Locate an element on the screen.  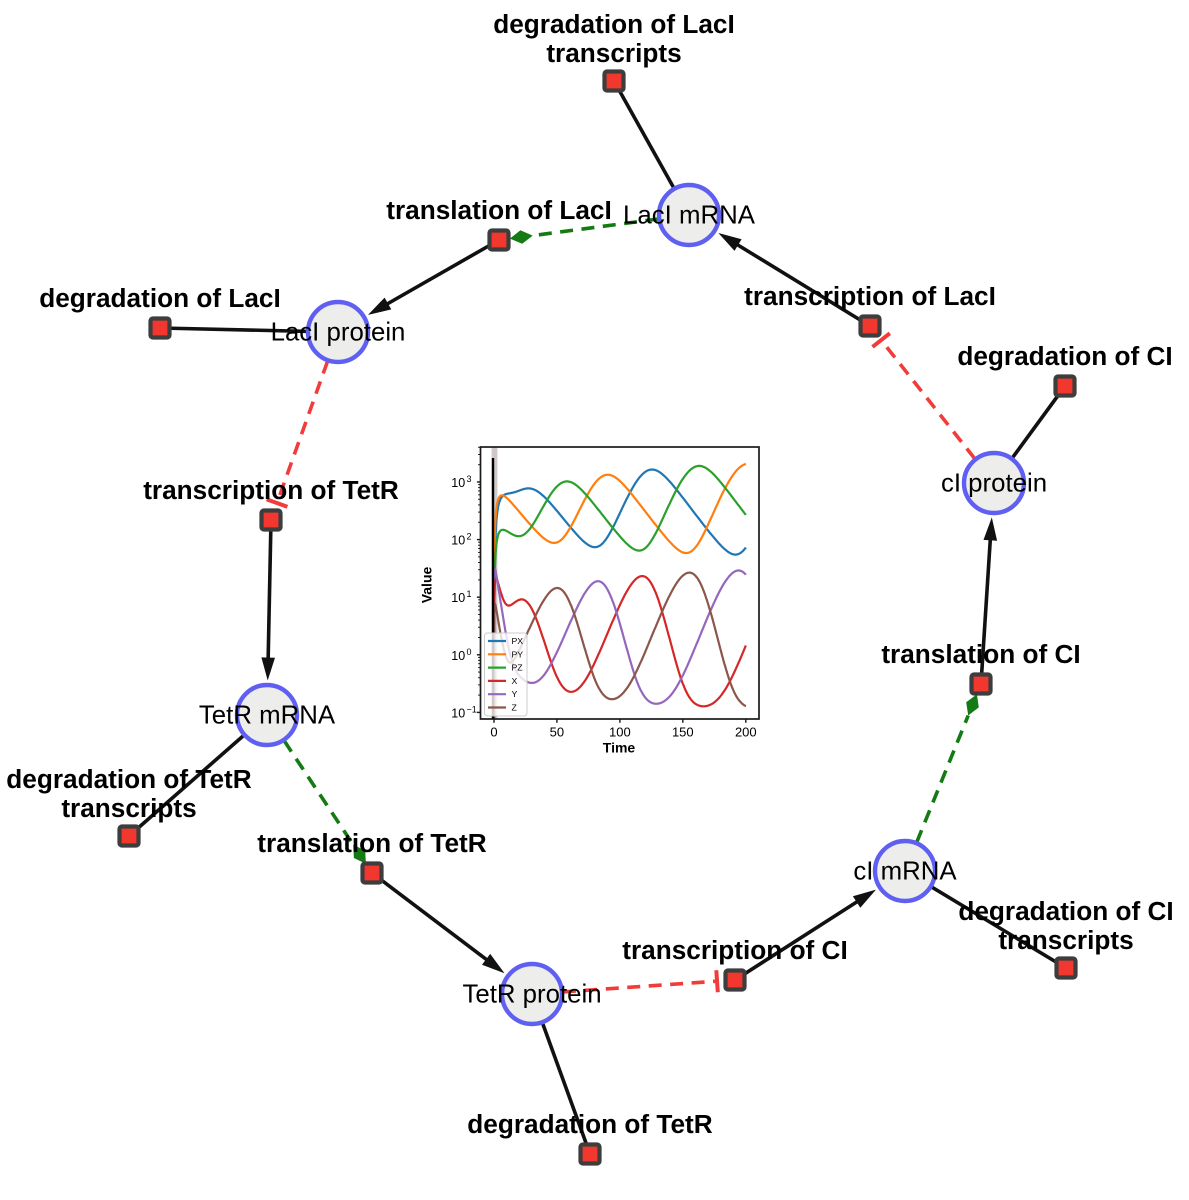
svg-text: PX is located at coordinates (518, 641).